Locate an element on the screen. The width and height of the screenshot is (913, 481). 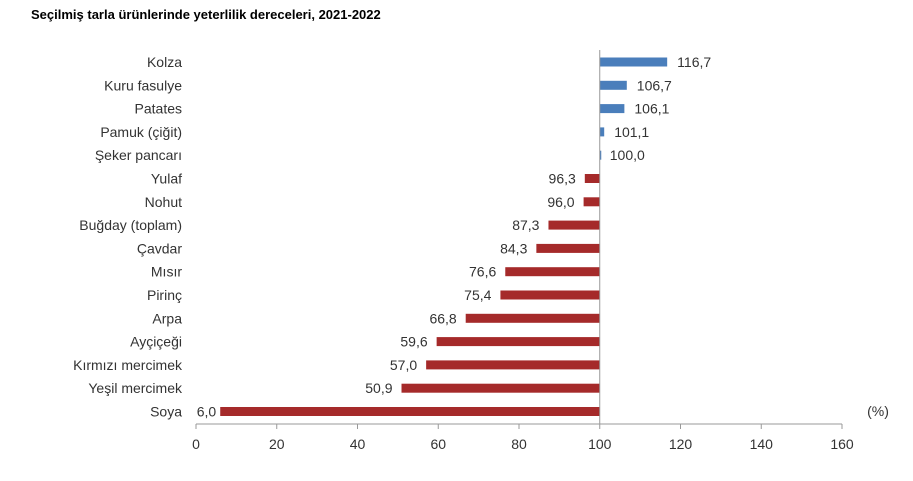
category-label: Buğday (toplam) is located at coordinates (130, 225).